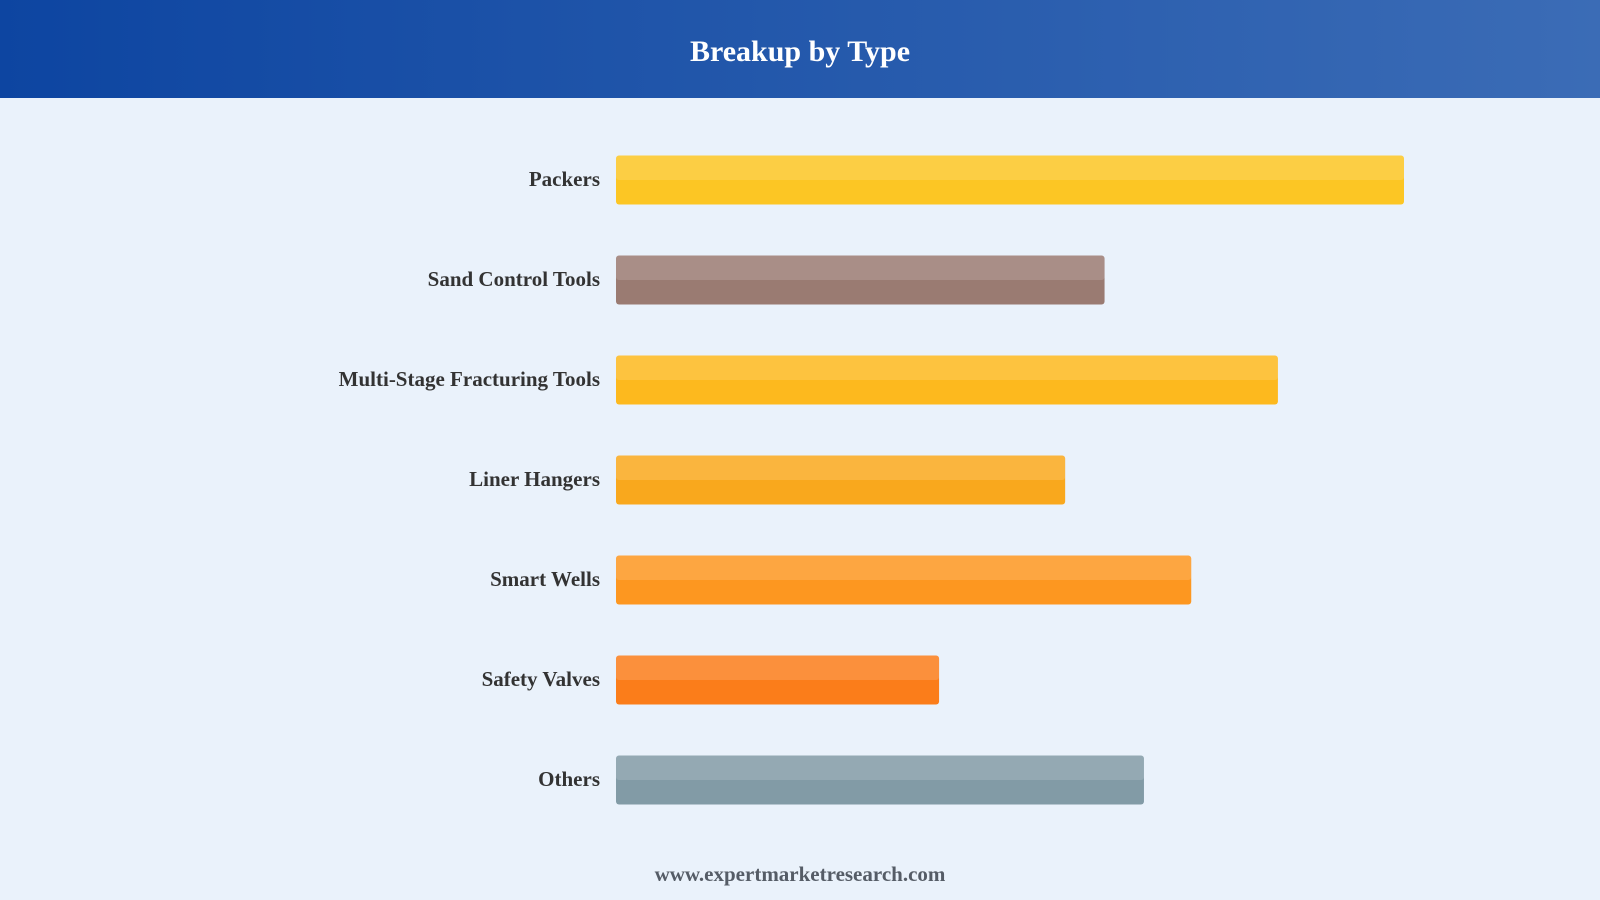  Describe the element at coordinates (564, 179) in the screenshot. I see `category-label: Packers` at that location.